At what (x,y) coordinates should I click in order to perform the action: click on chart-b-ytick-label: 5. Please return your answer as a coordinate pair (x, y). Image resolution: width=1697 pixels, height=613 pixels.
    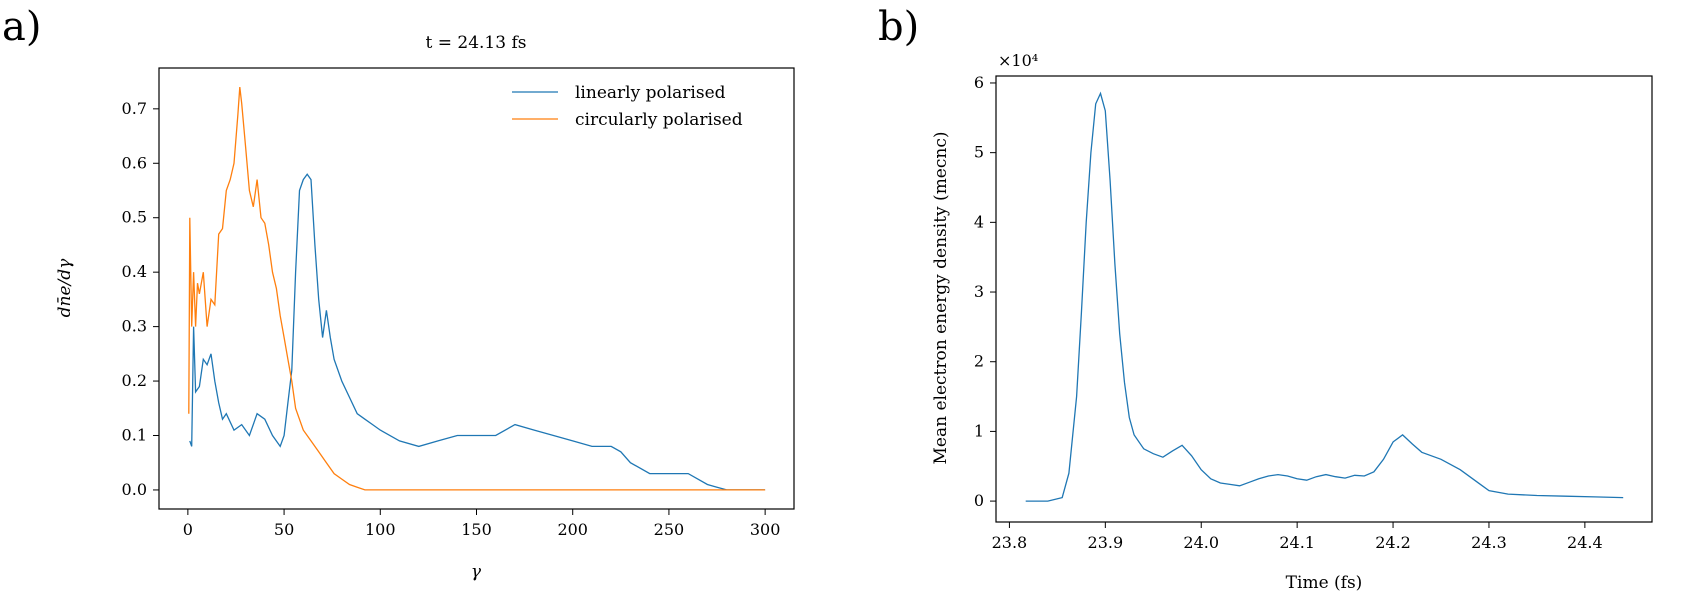
    Looking at the image, I should click on (979, 152).